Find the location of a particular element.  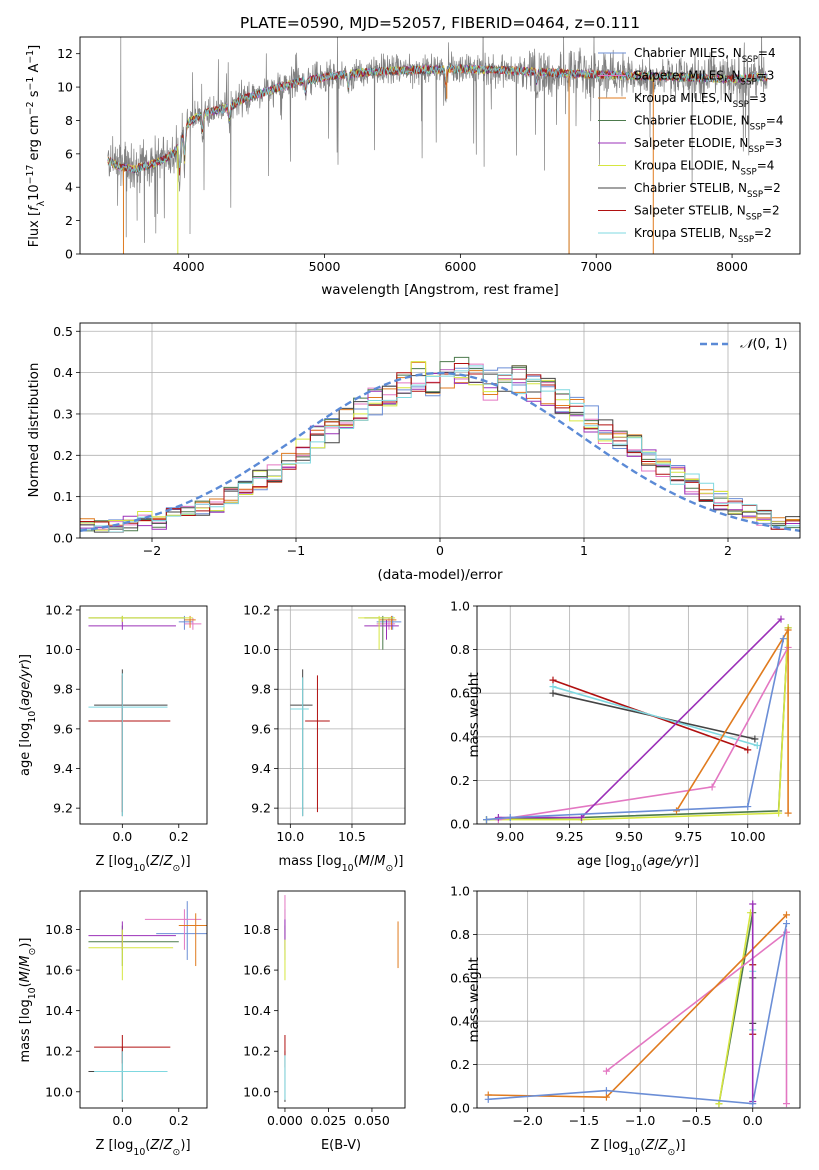

legend-label: Kroupa ELODIE, NSSP=4 is located at coordinates (704, 168).